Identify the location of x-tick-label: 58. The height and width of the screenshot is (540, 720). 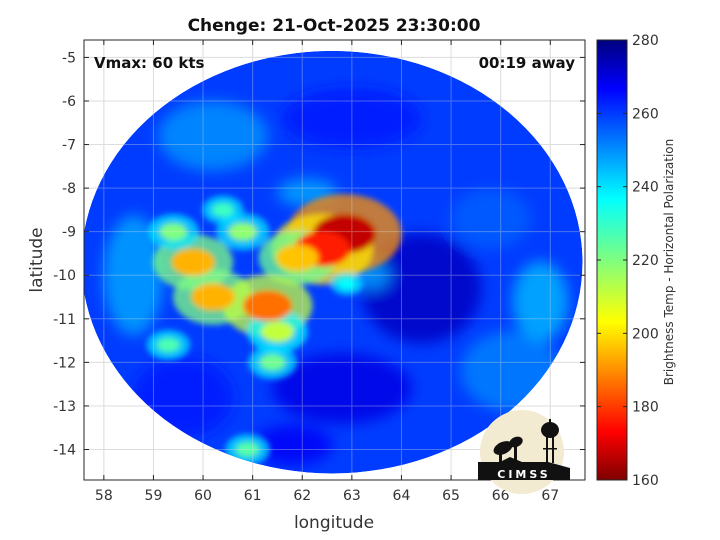
(104, 496).